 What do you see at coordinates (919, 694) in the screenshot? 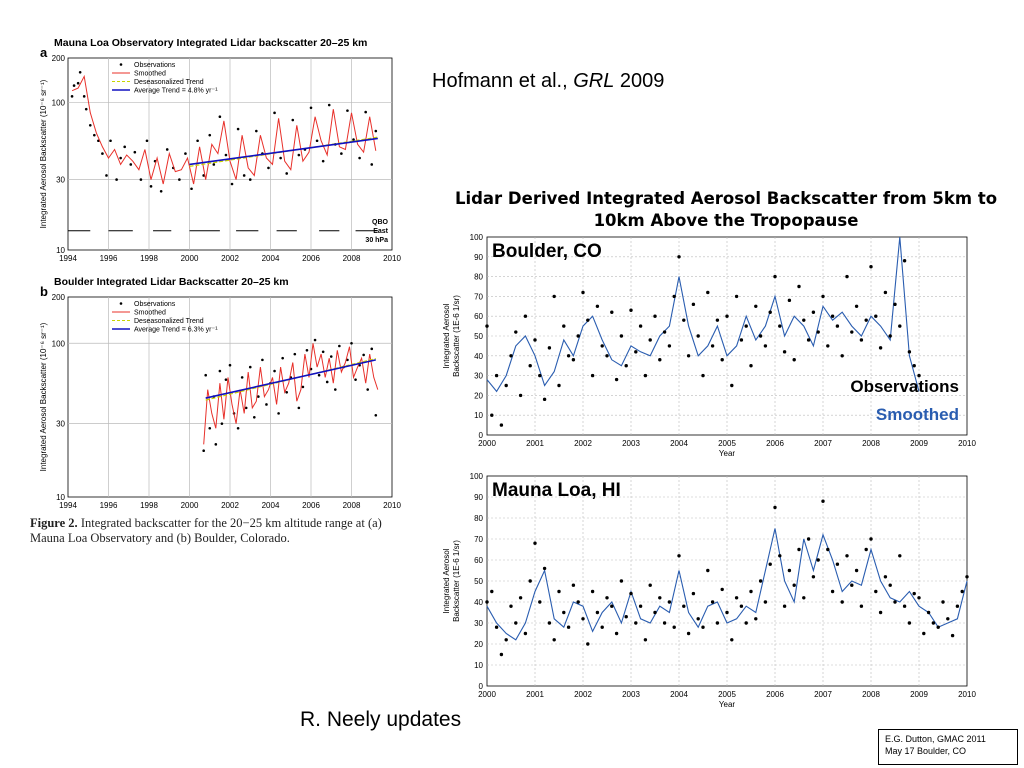
I see `x-tick-label: 2009` at bounding box center [919, 694].